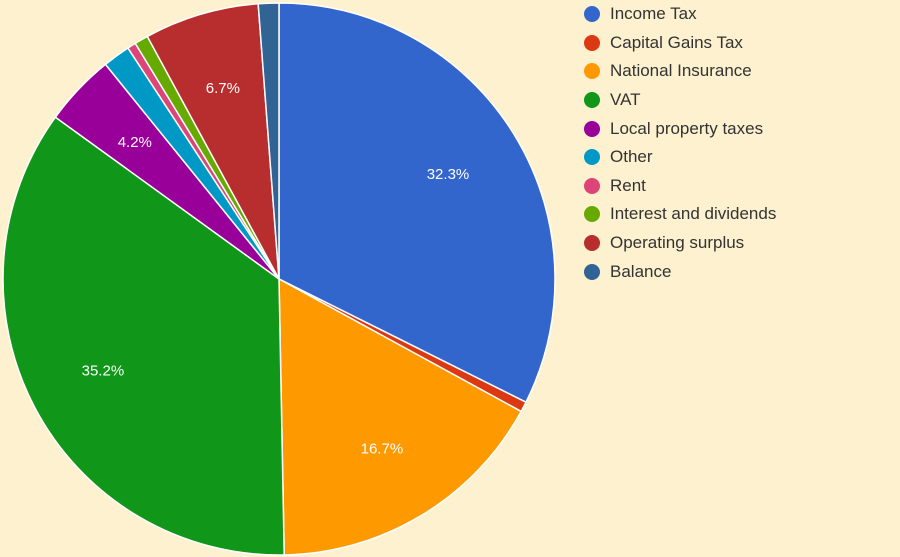 The height and width of the screenshot is (557, 900). I want to click on legend-item-operating-surplus: Operating surplus, so click(680, 243).